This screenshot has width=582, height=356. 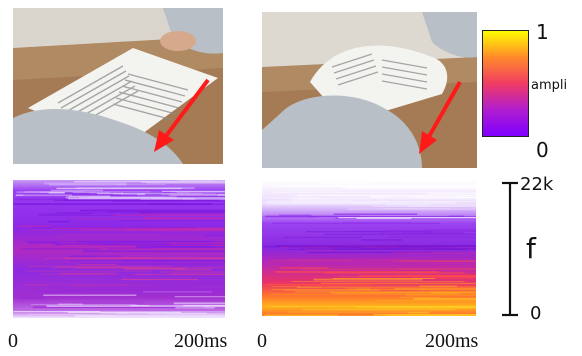 I want to click on spectrogram-right, so click(x=369, y=248).